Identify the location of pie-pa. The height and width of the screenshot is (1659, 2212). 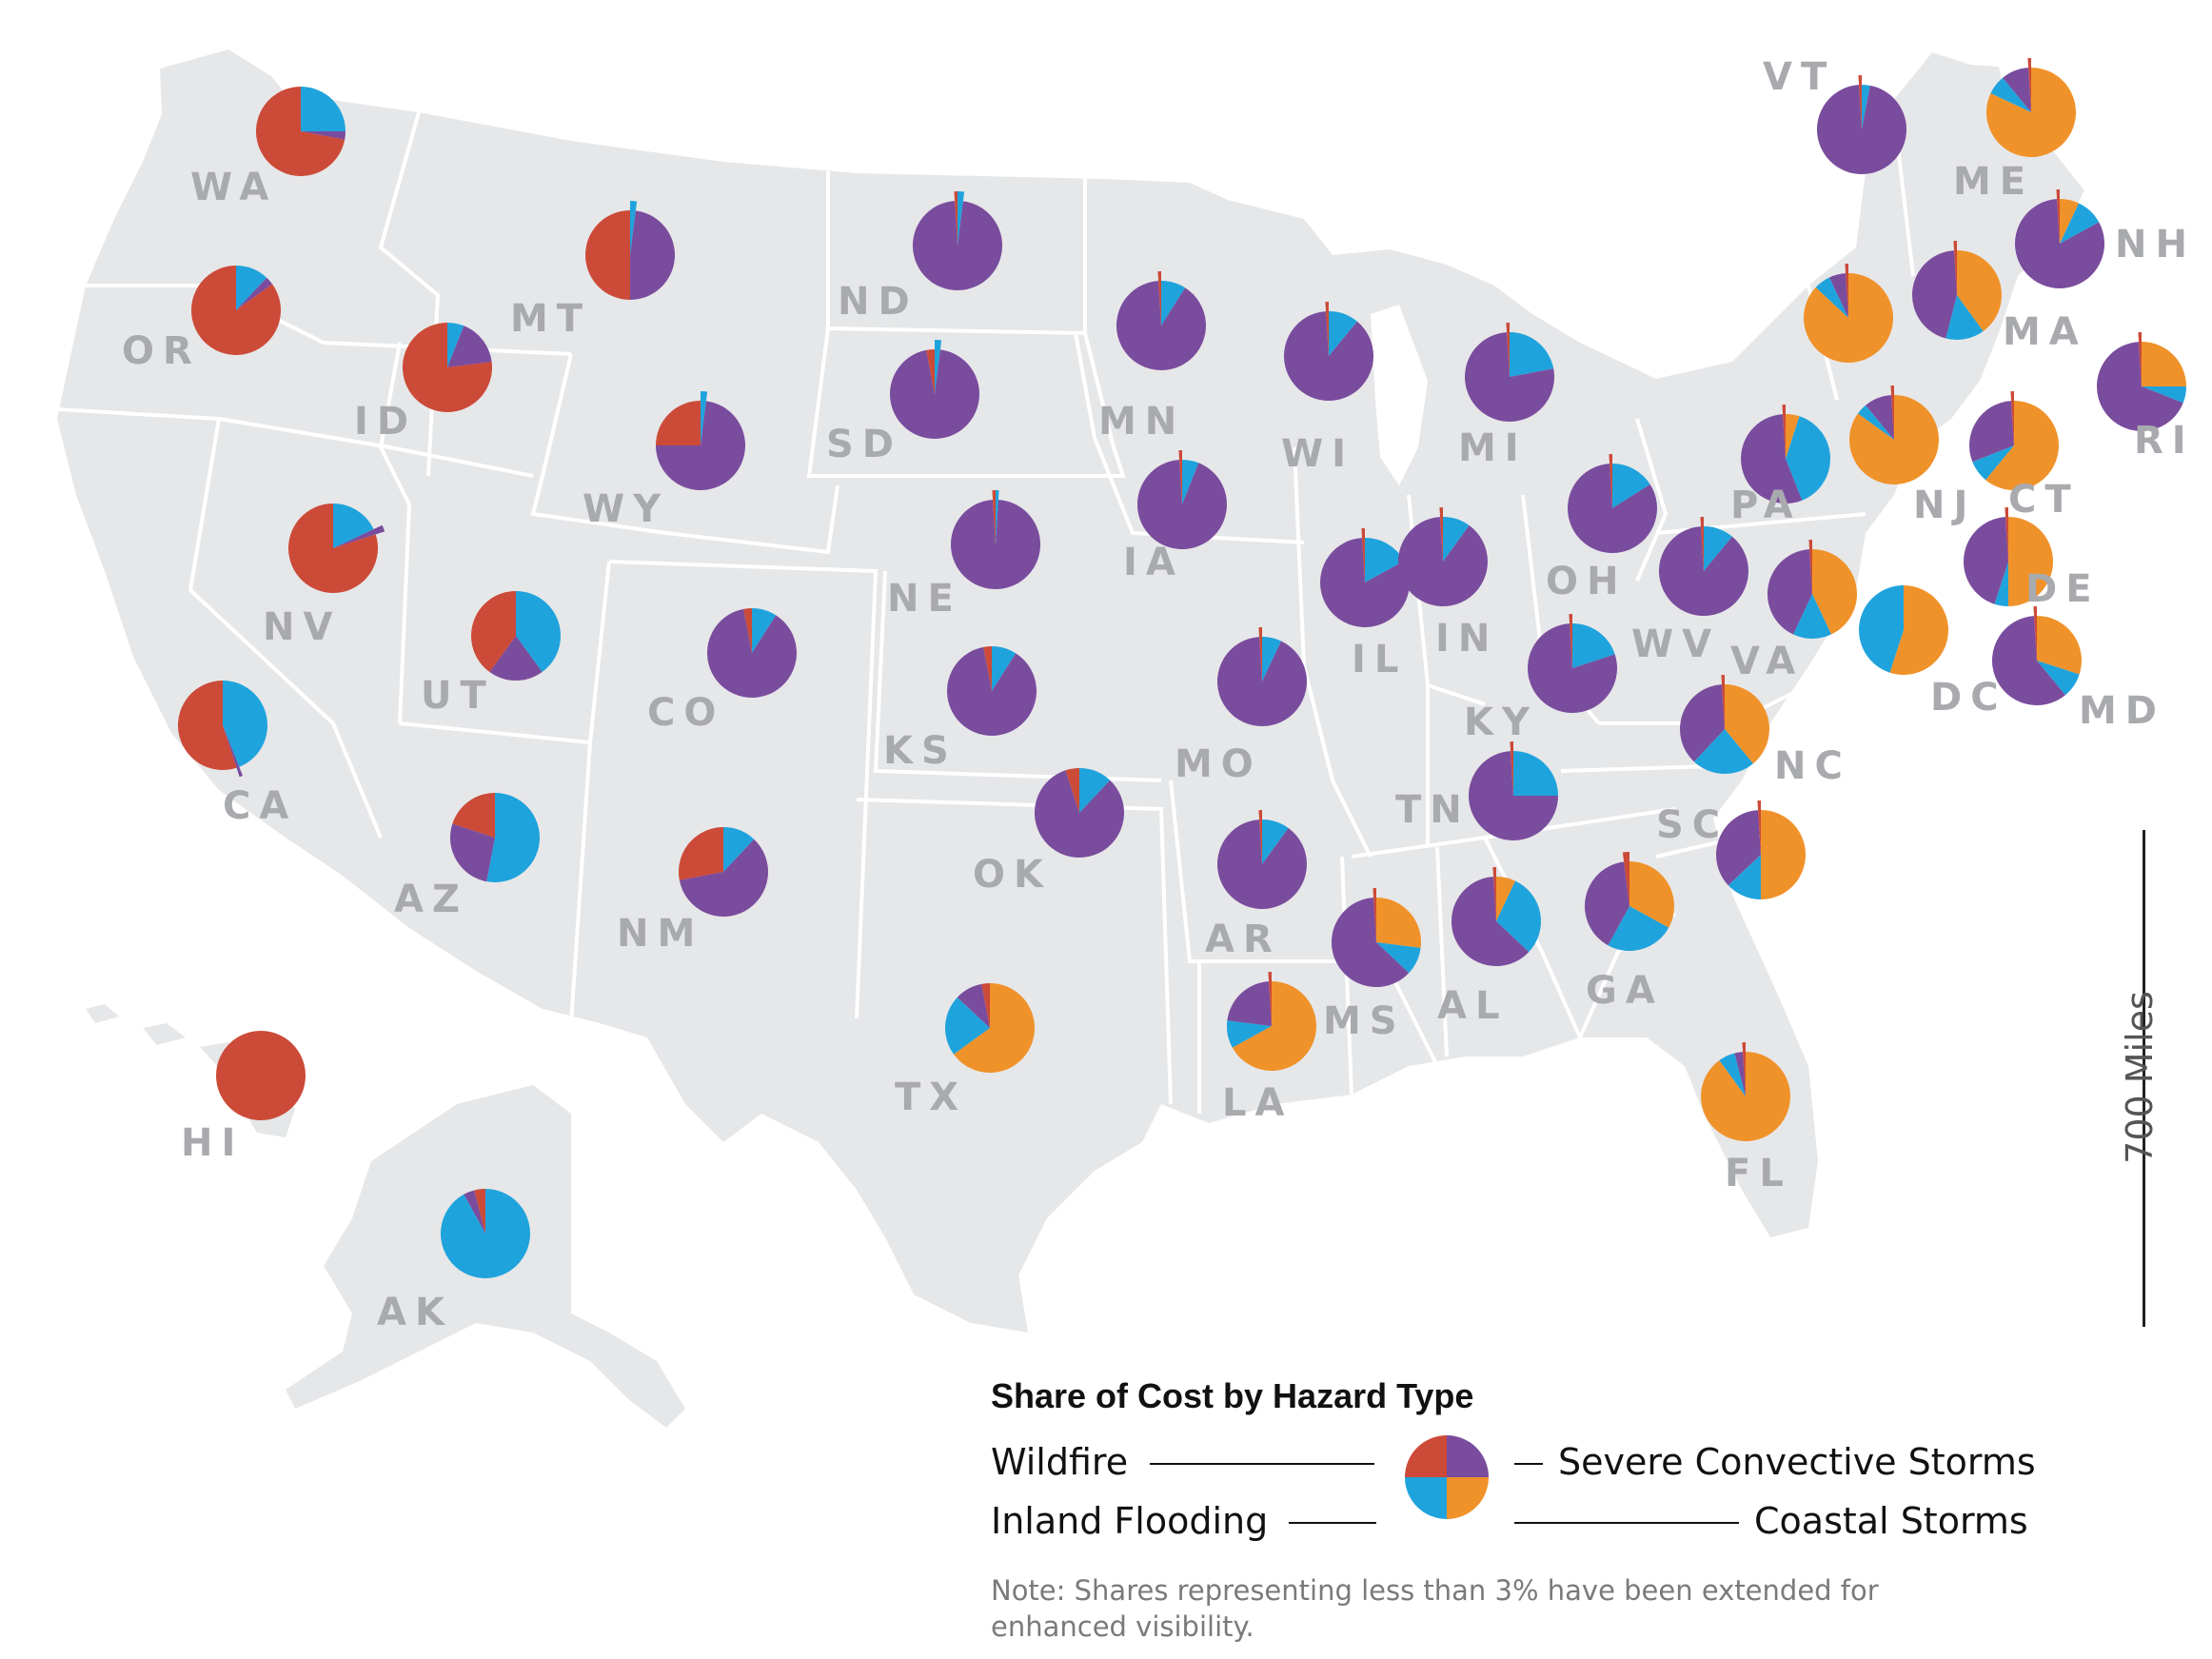
(1785, 454).